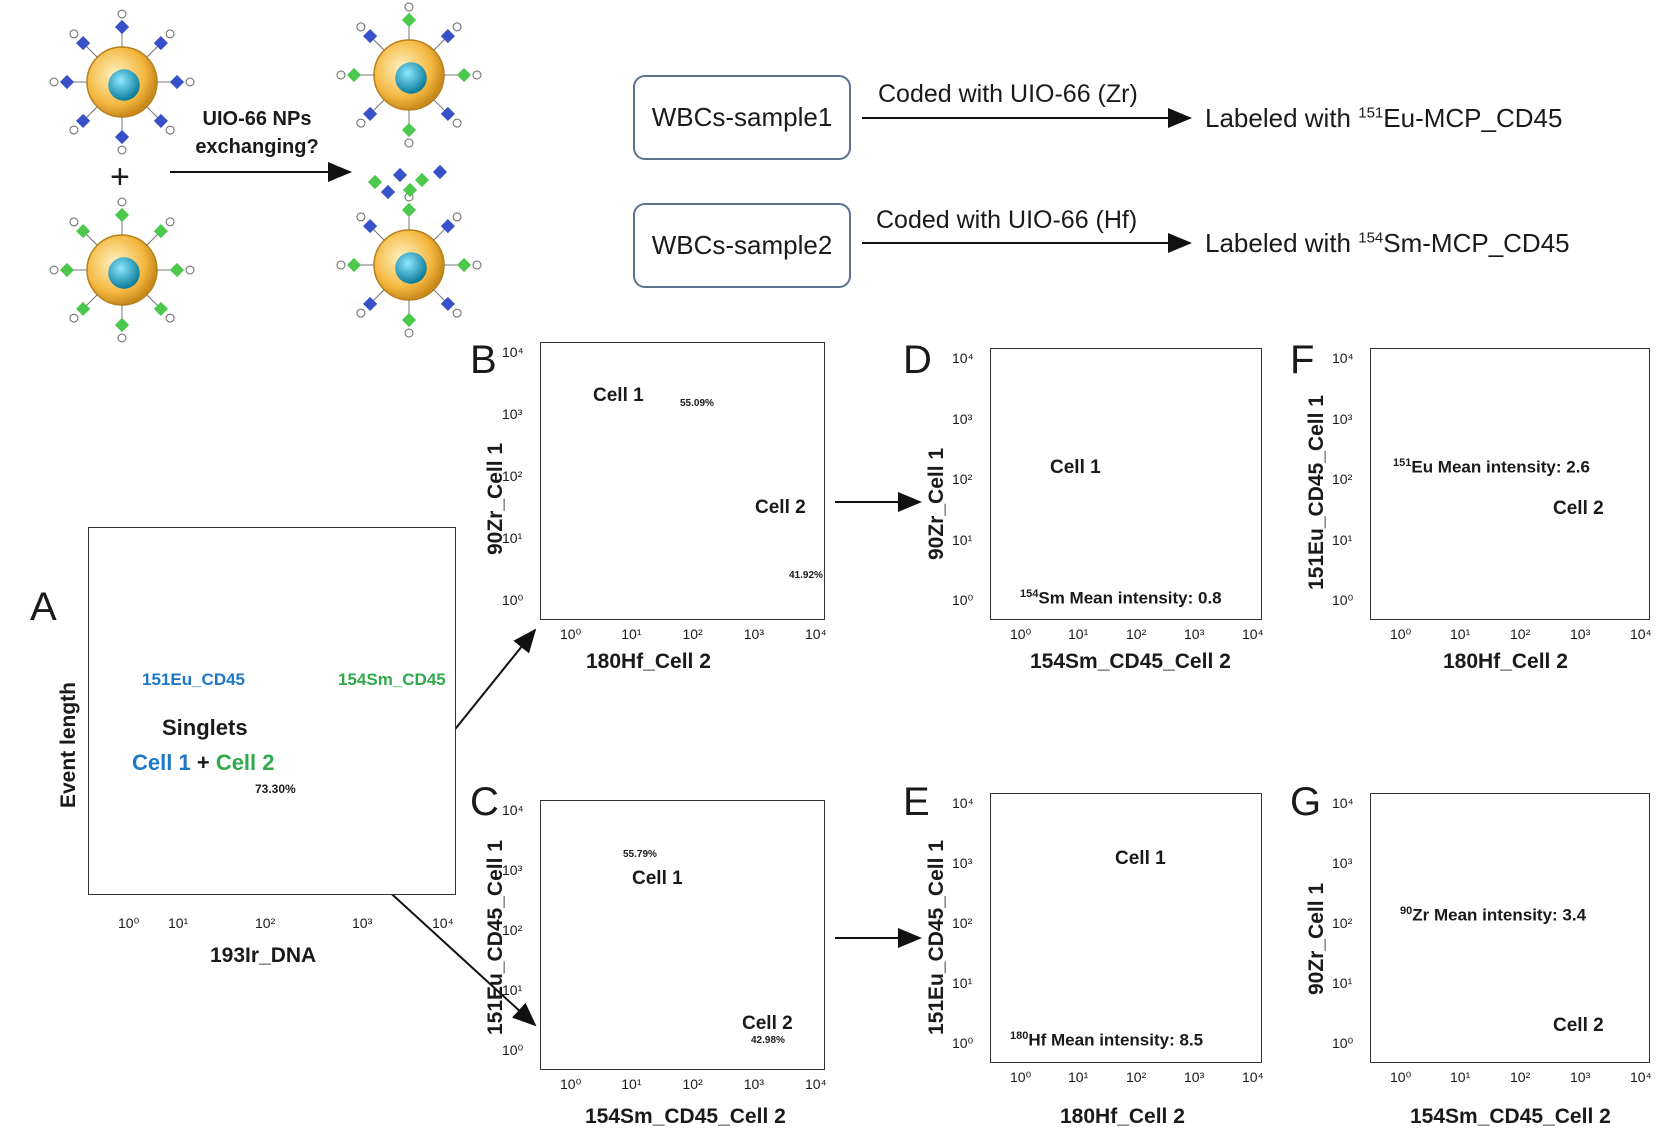 The width and height of the screenshot is (1662, 1145). What do you see at coordinates (1520, 1077) in the screenshot?
I see `panel-g-xtick: 10²` at bounding box center [1520, 1077].